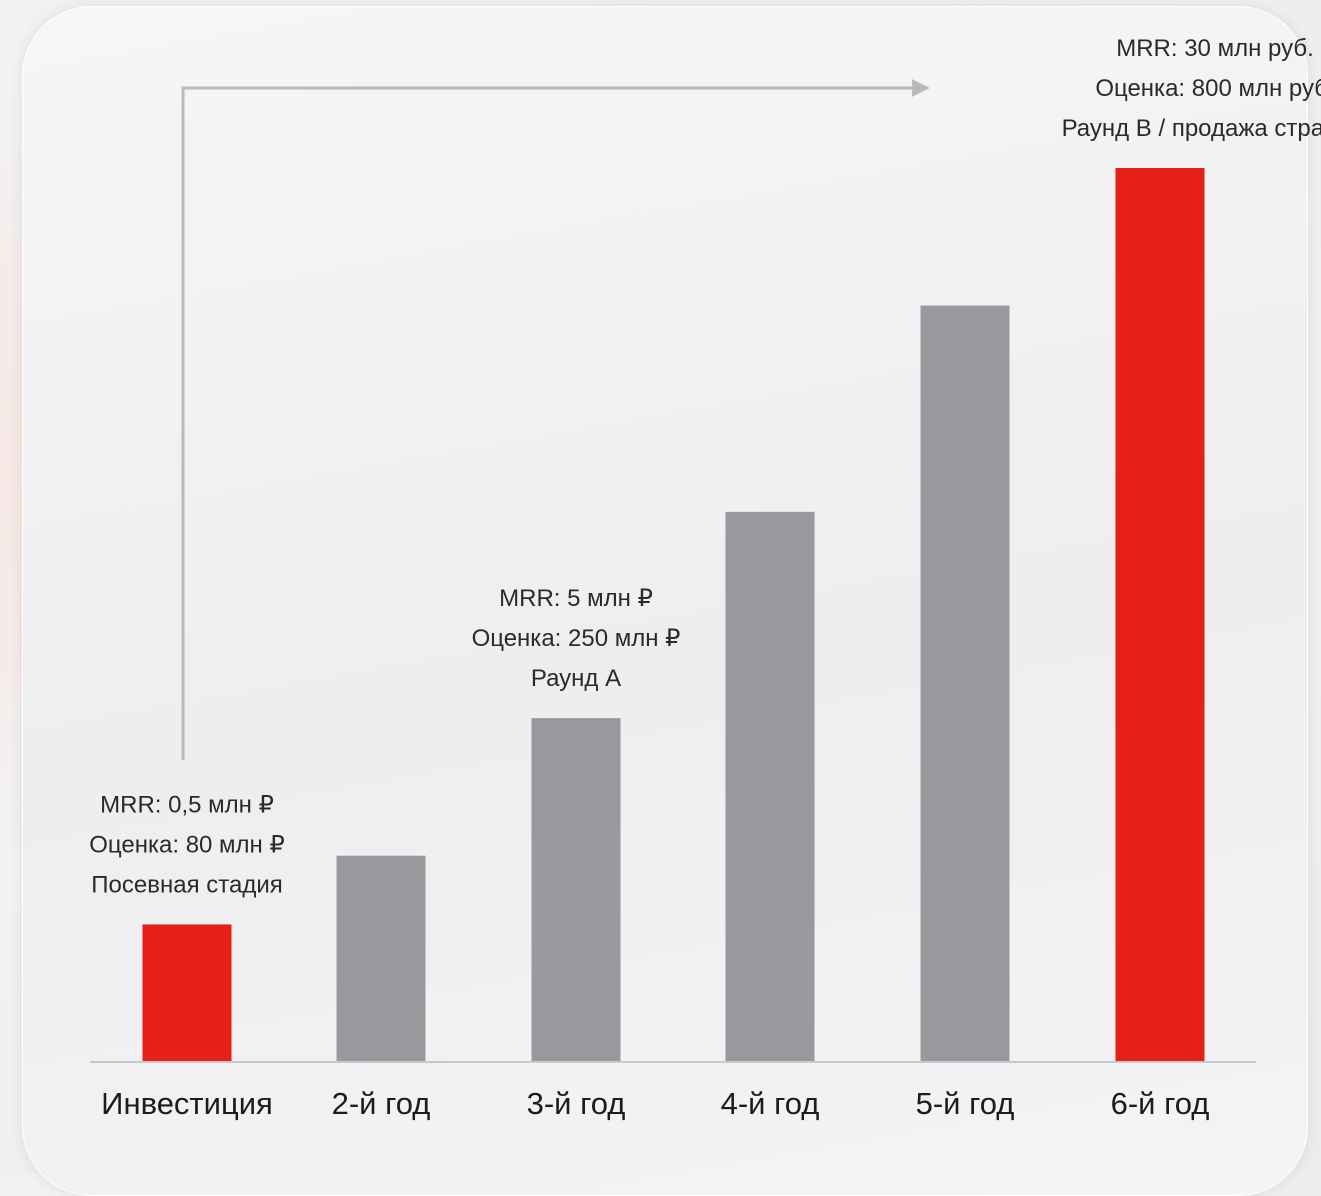 This screenshot has width=1321, height=1196. What do you see at coordinates (576, 1103) in the screenshot?
I see `x-tick-label-3: 3-й год` at bounding box center [576, 1103].